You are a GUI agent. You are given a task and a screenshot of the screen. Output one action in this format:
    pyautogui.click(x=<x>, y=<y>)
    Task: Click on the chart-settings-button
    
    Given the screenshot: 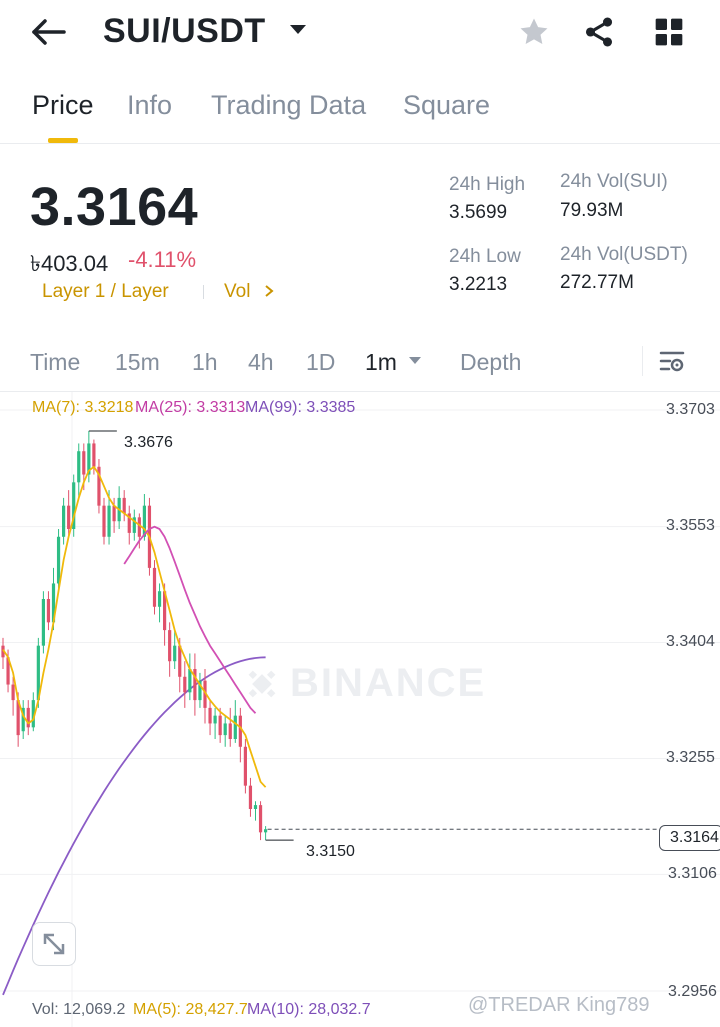 What is the action you would take?
    pyautogui.click(x=672, y=362)
    